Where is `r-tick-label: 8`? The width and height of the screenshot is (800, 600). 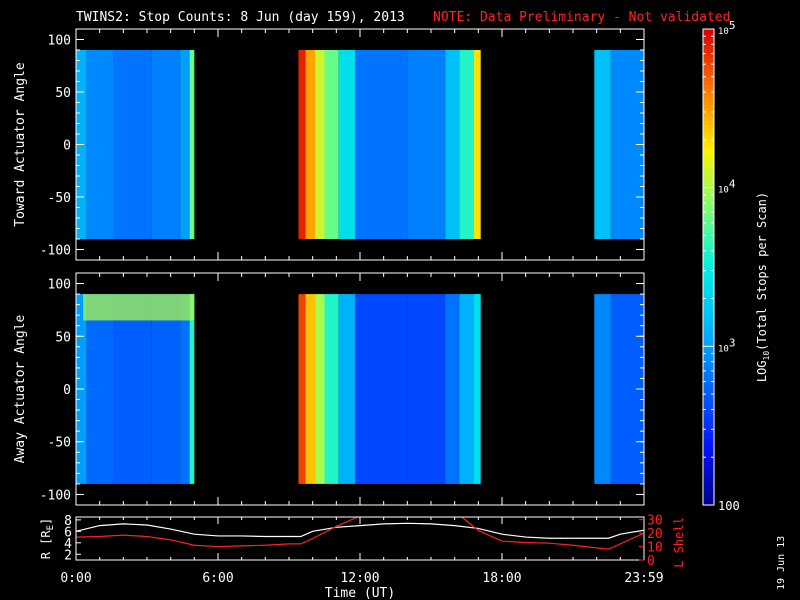
r-tick-label: 8 is located at coordinates (68, 521).